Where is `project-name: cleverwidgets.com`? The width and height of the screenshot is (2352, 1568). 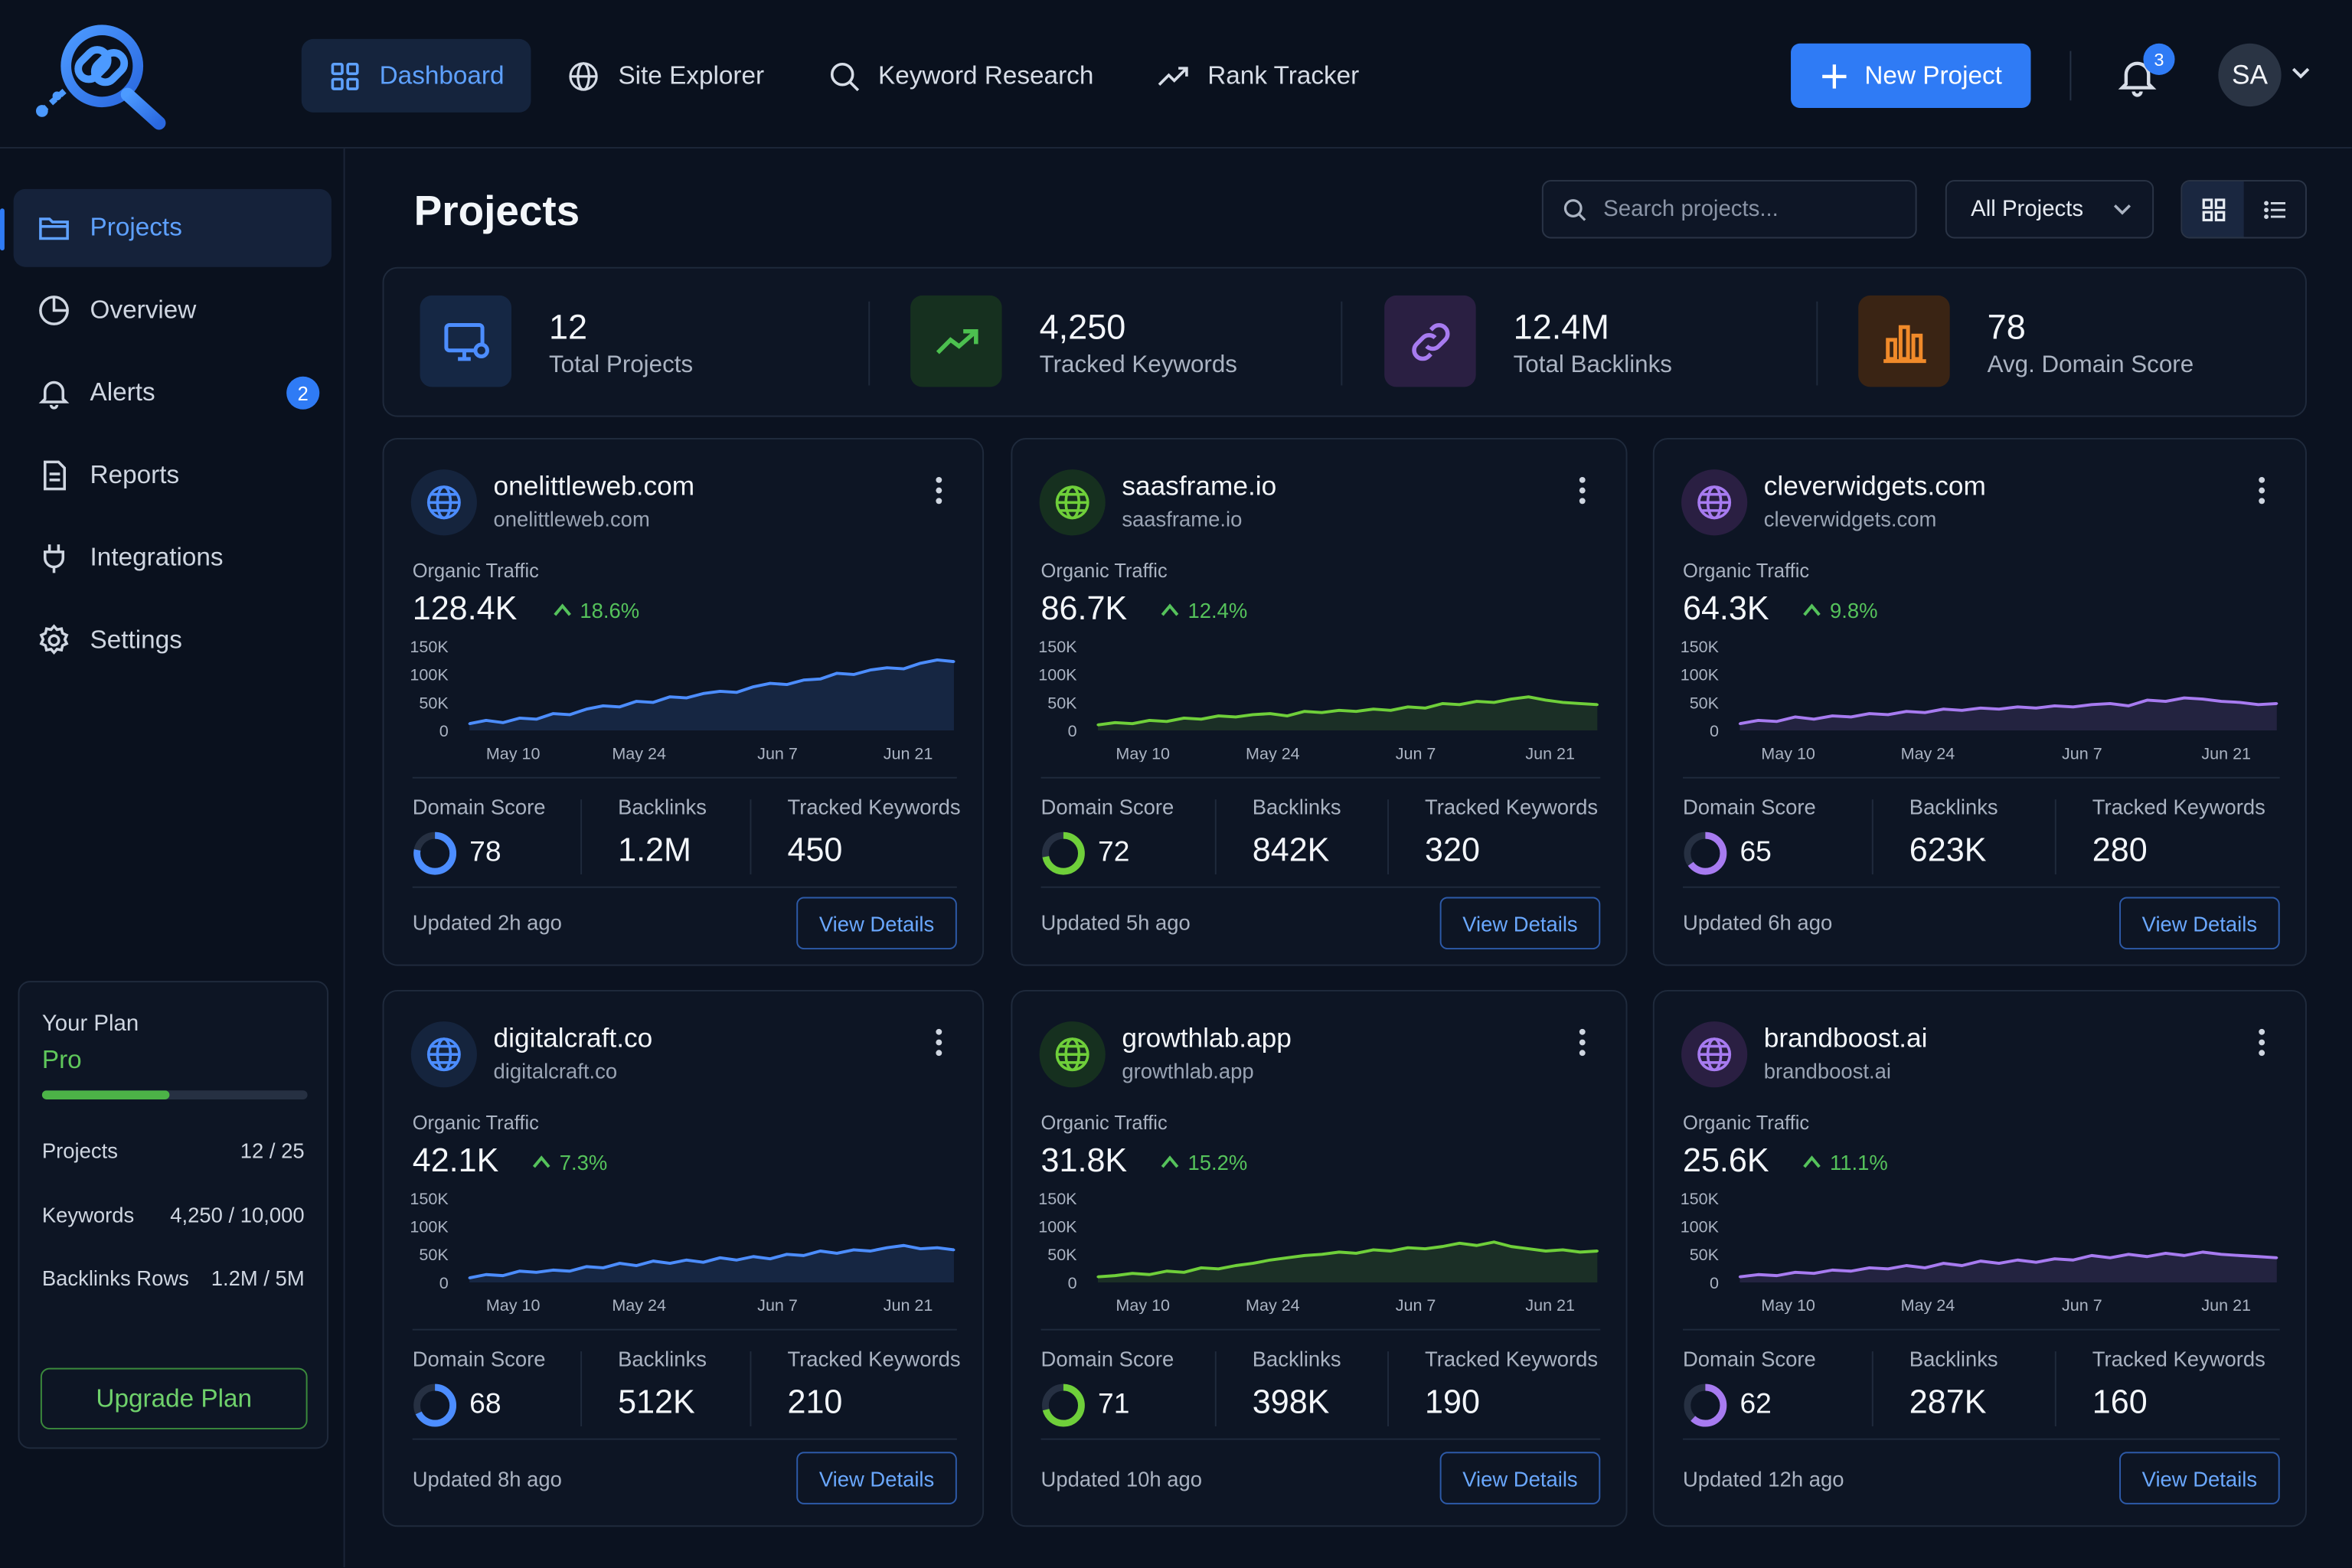 project-name: cleverwidgets.com is located at coordinates (1874, 486).